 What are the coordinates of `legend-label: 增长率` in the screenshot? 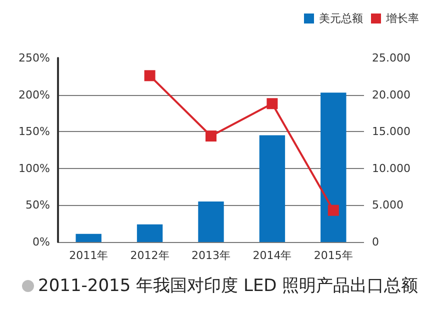 It's located at (402, 18).